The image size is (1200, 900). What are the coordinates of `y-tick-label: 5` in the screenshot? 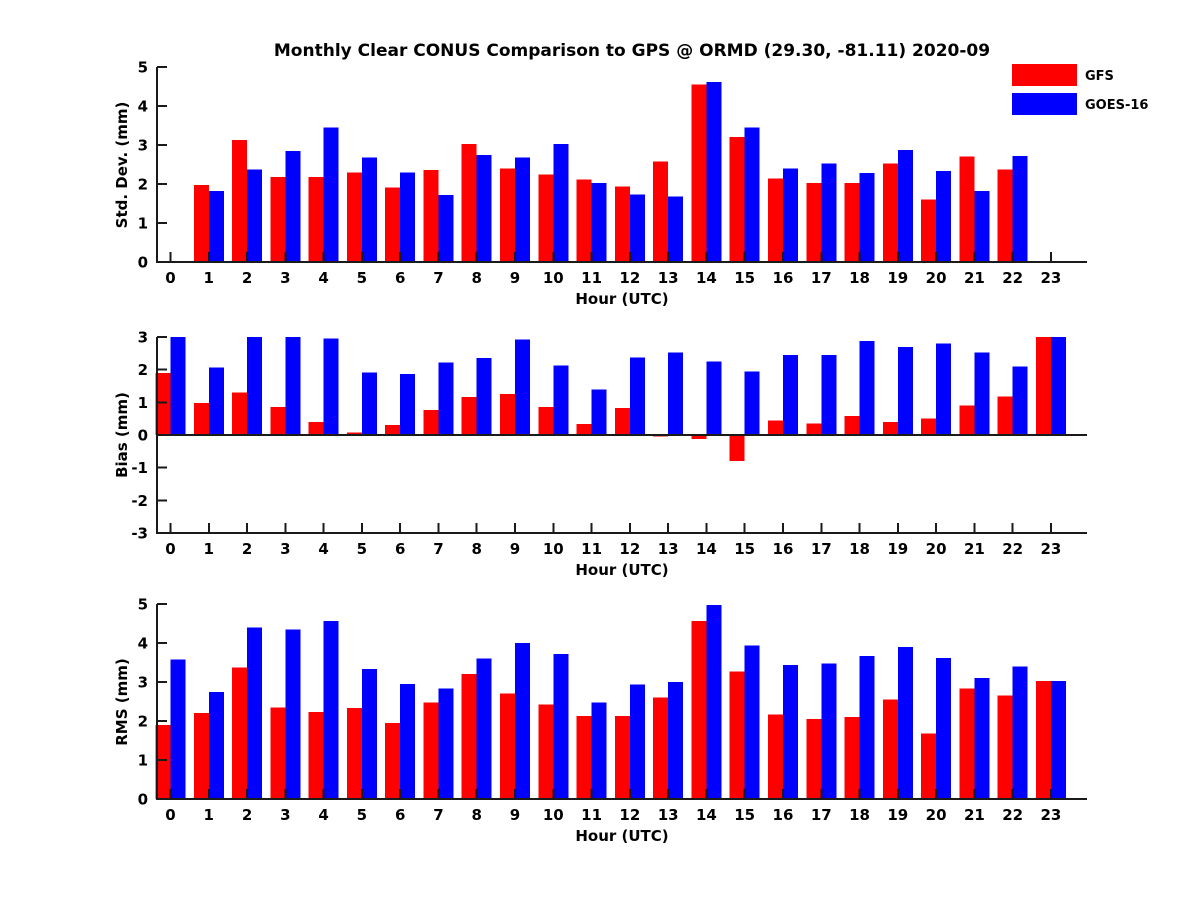 It's located at (143, 68).